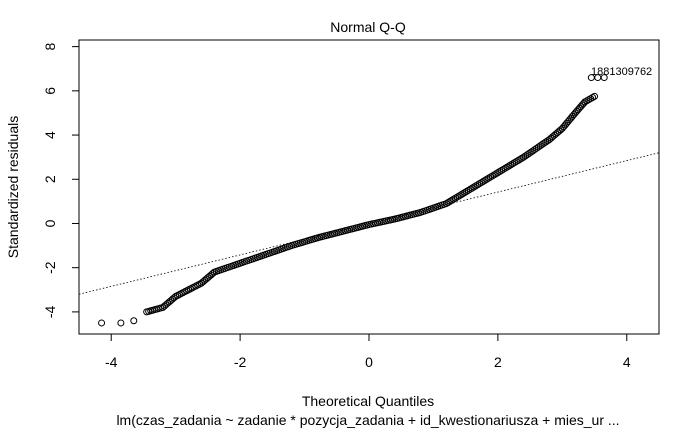  Describe the element at coordinates (50, 179) in the screenshot. I see `y-tick-label: 2` at that location.